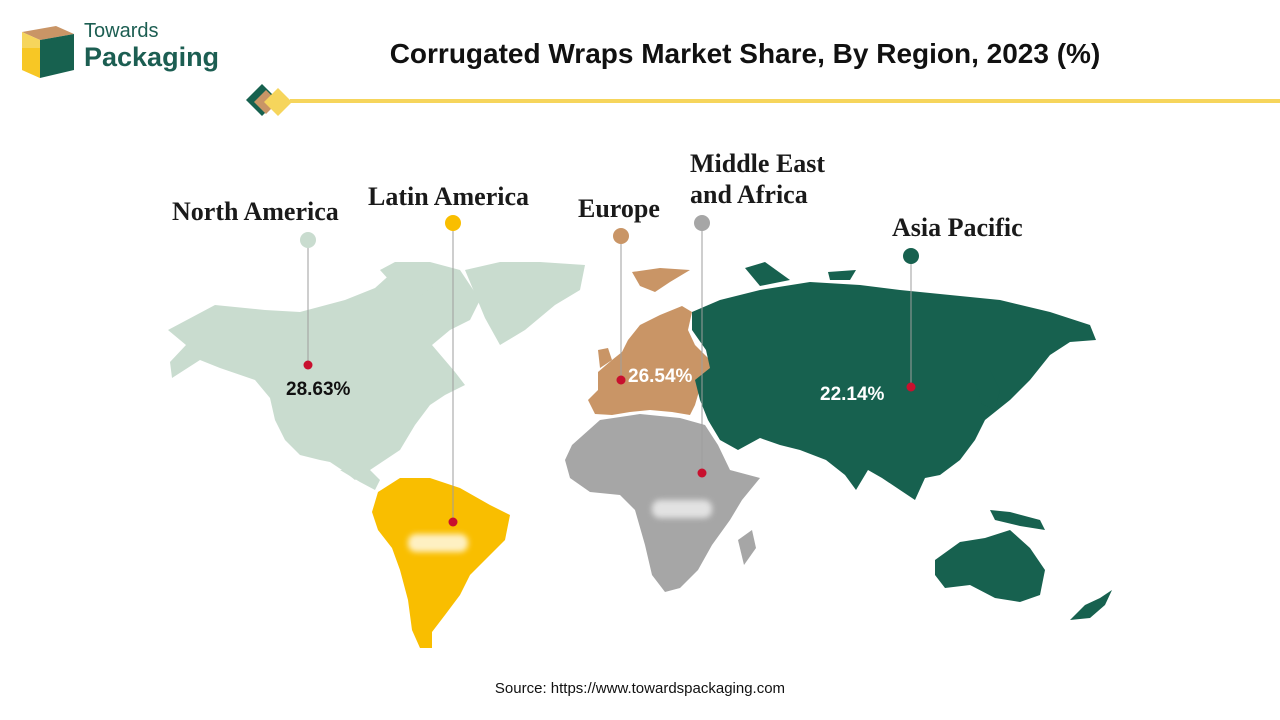 Image resolution: width=1280 pixels, height=720 pixels. Describe the element at coordinates (48, 52) in the screenshot. I see `box-logo-icon` at that location.